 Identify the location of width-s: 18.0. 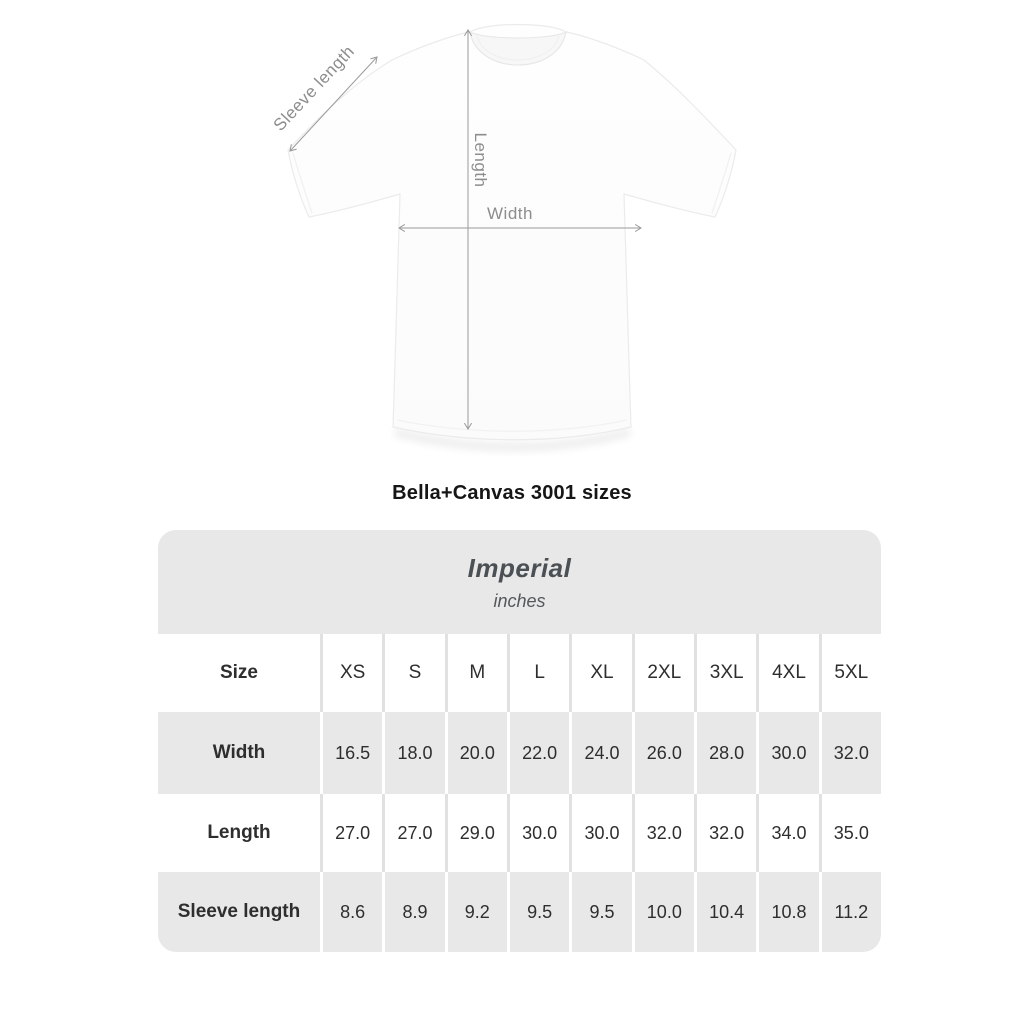
(413, 753).